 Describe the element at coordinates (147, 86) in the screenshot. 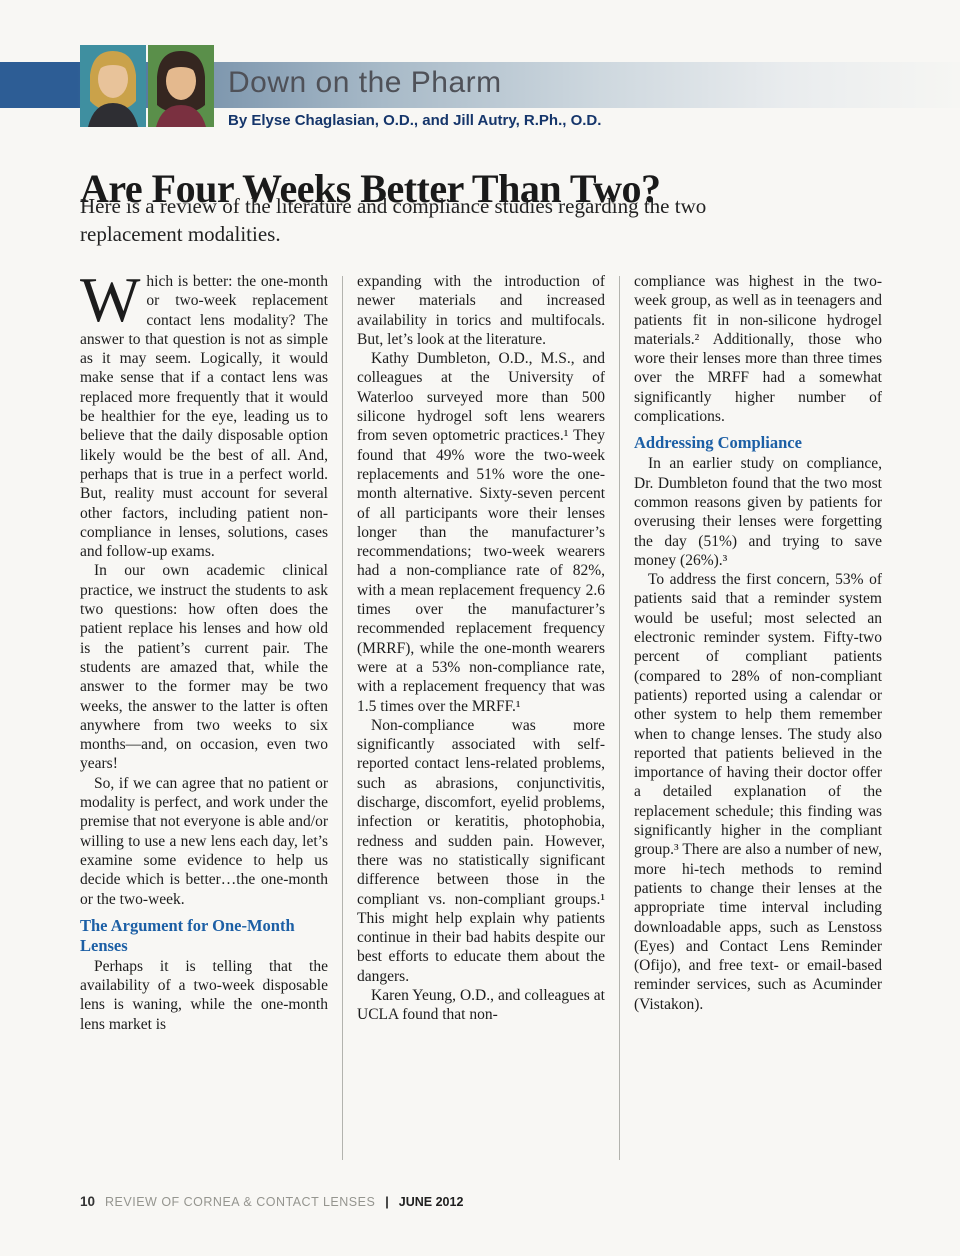

I see `author-photos` at that location.